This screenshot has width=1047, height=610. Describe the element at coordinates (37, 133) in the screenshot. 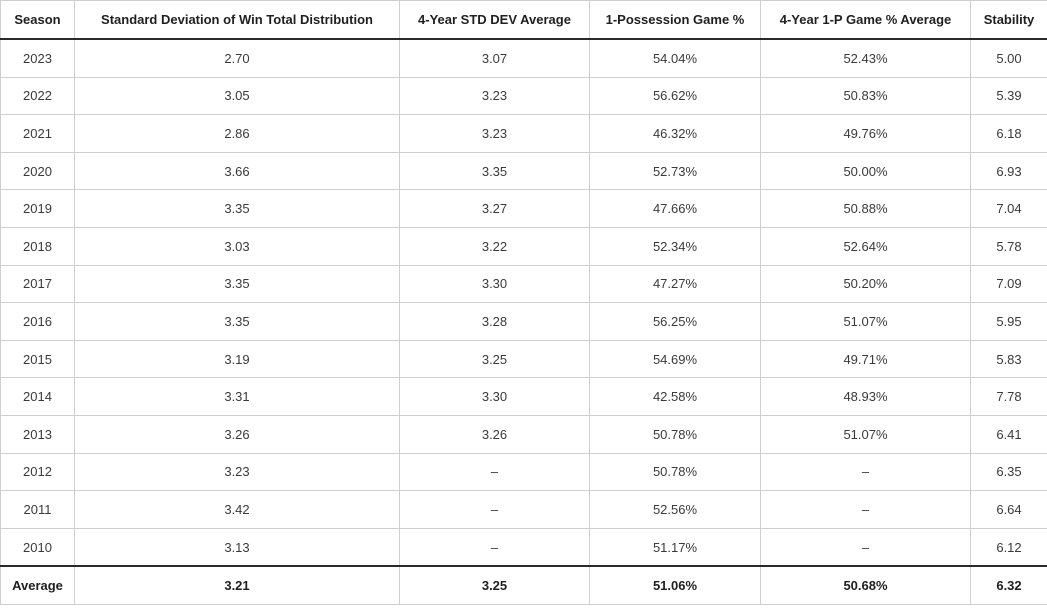

I see `cell-season: 2021` at that location.